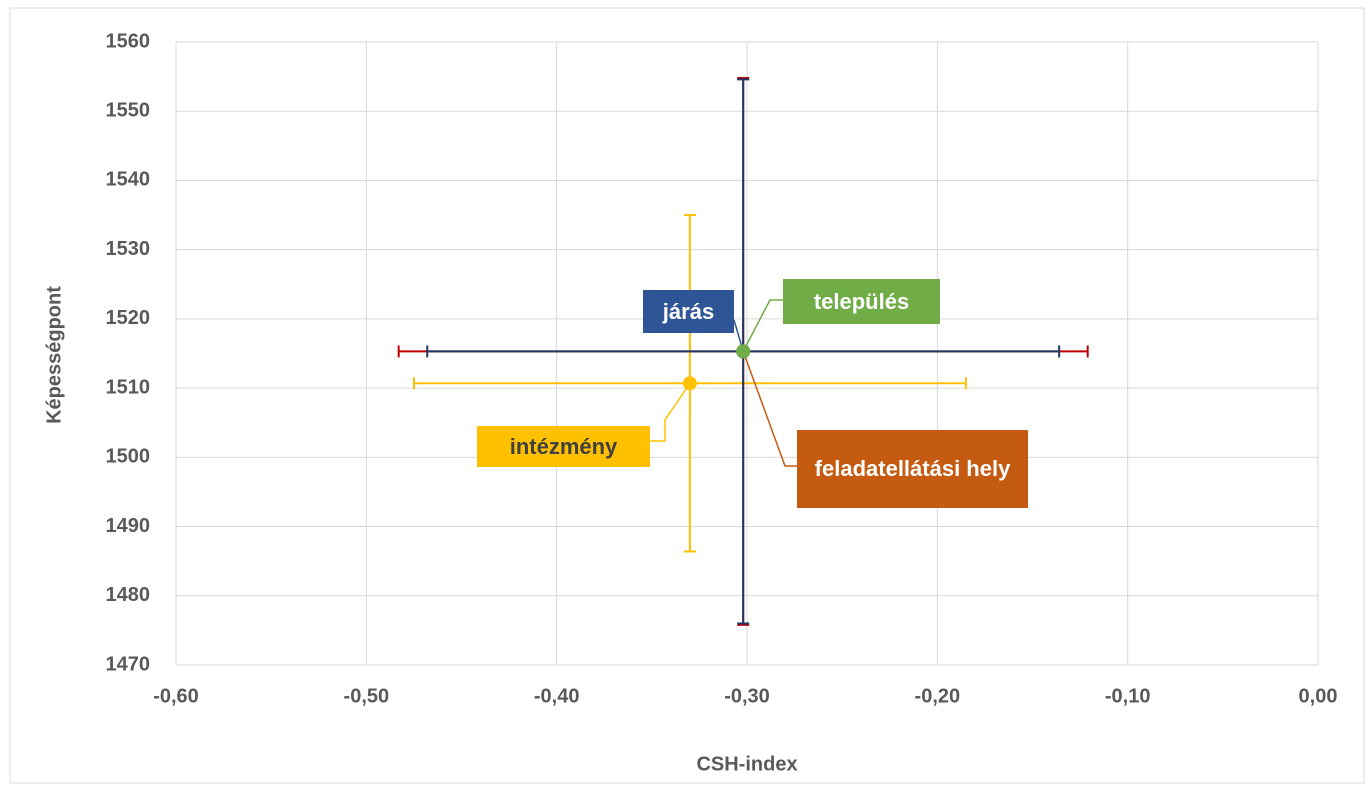 Image resolution: width=1366 pixels, height=785 pixels. What do you see at coordinates (128, 664) in the screenshot?
I see `y-tick-label: 1470` at bounding box center [128, 664].